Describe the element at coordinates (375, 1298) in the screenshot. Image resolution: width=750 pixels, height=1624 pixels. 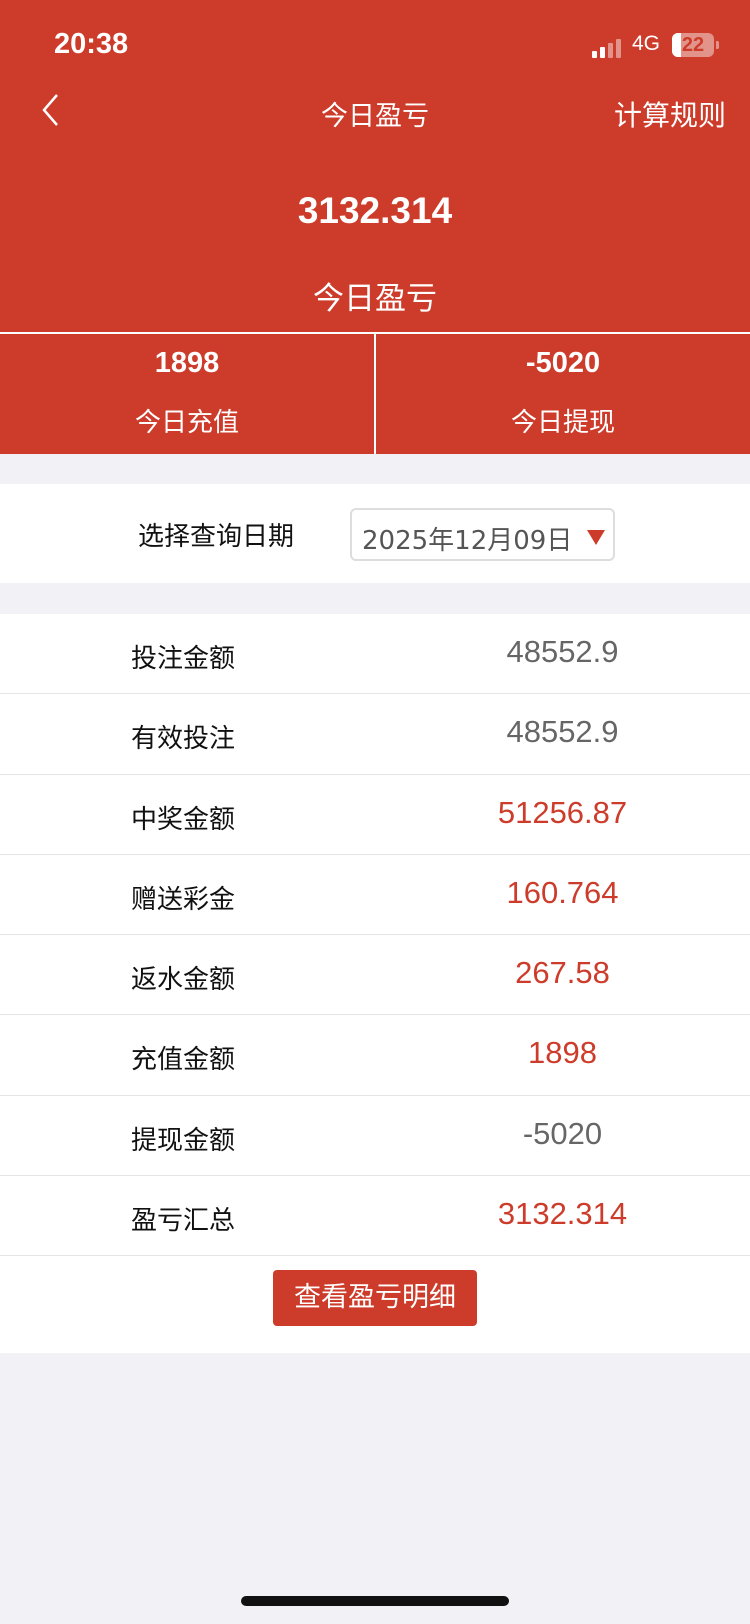
I see `view-profit-details-button: 查看盈亏明细` at that location.